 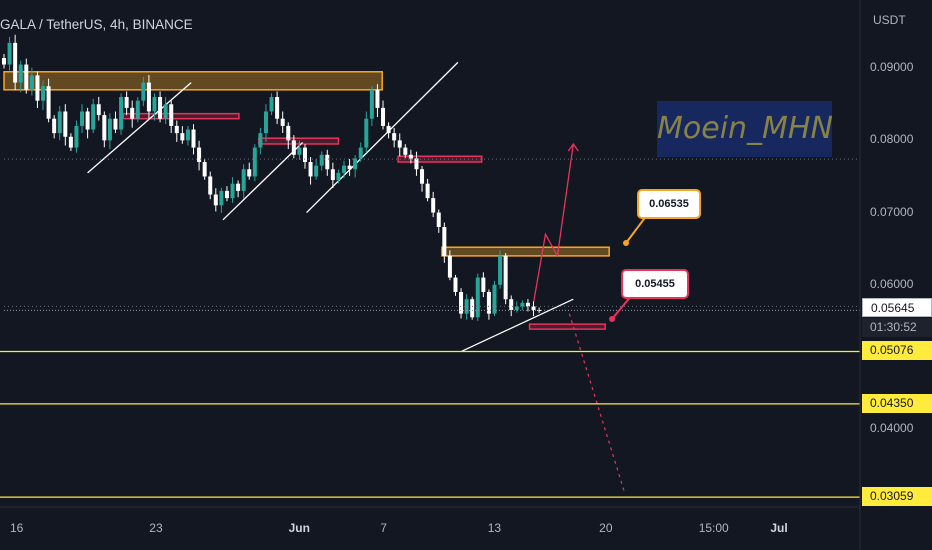 What do you see at coordinates (892, 211) in the screenshot?
I see `y-tick-label: 0.07000` at bounding box center [892, 211].